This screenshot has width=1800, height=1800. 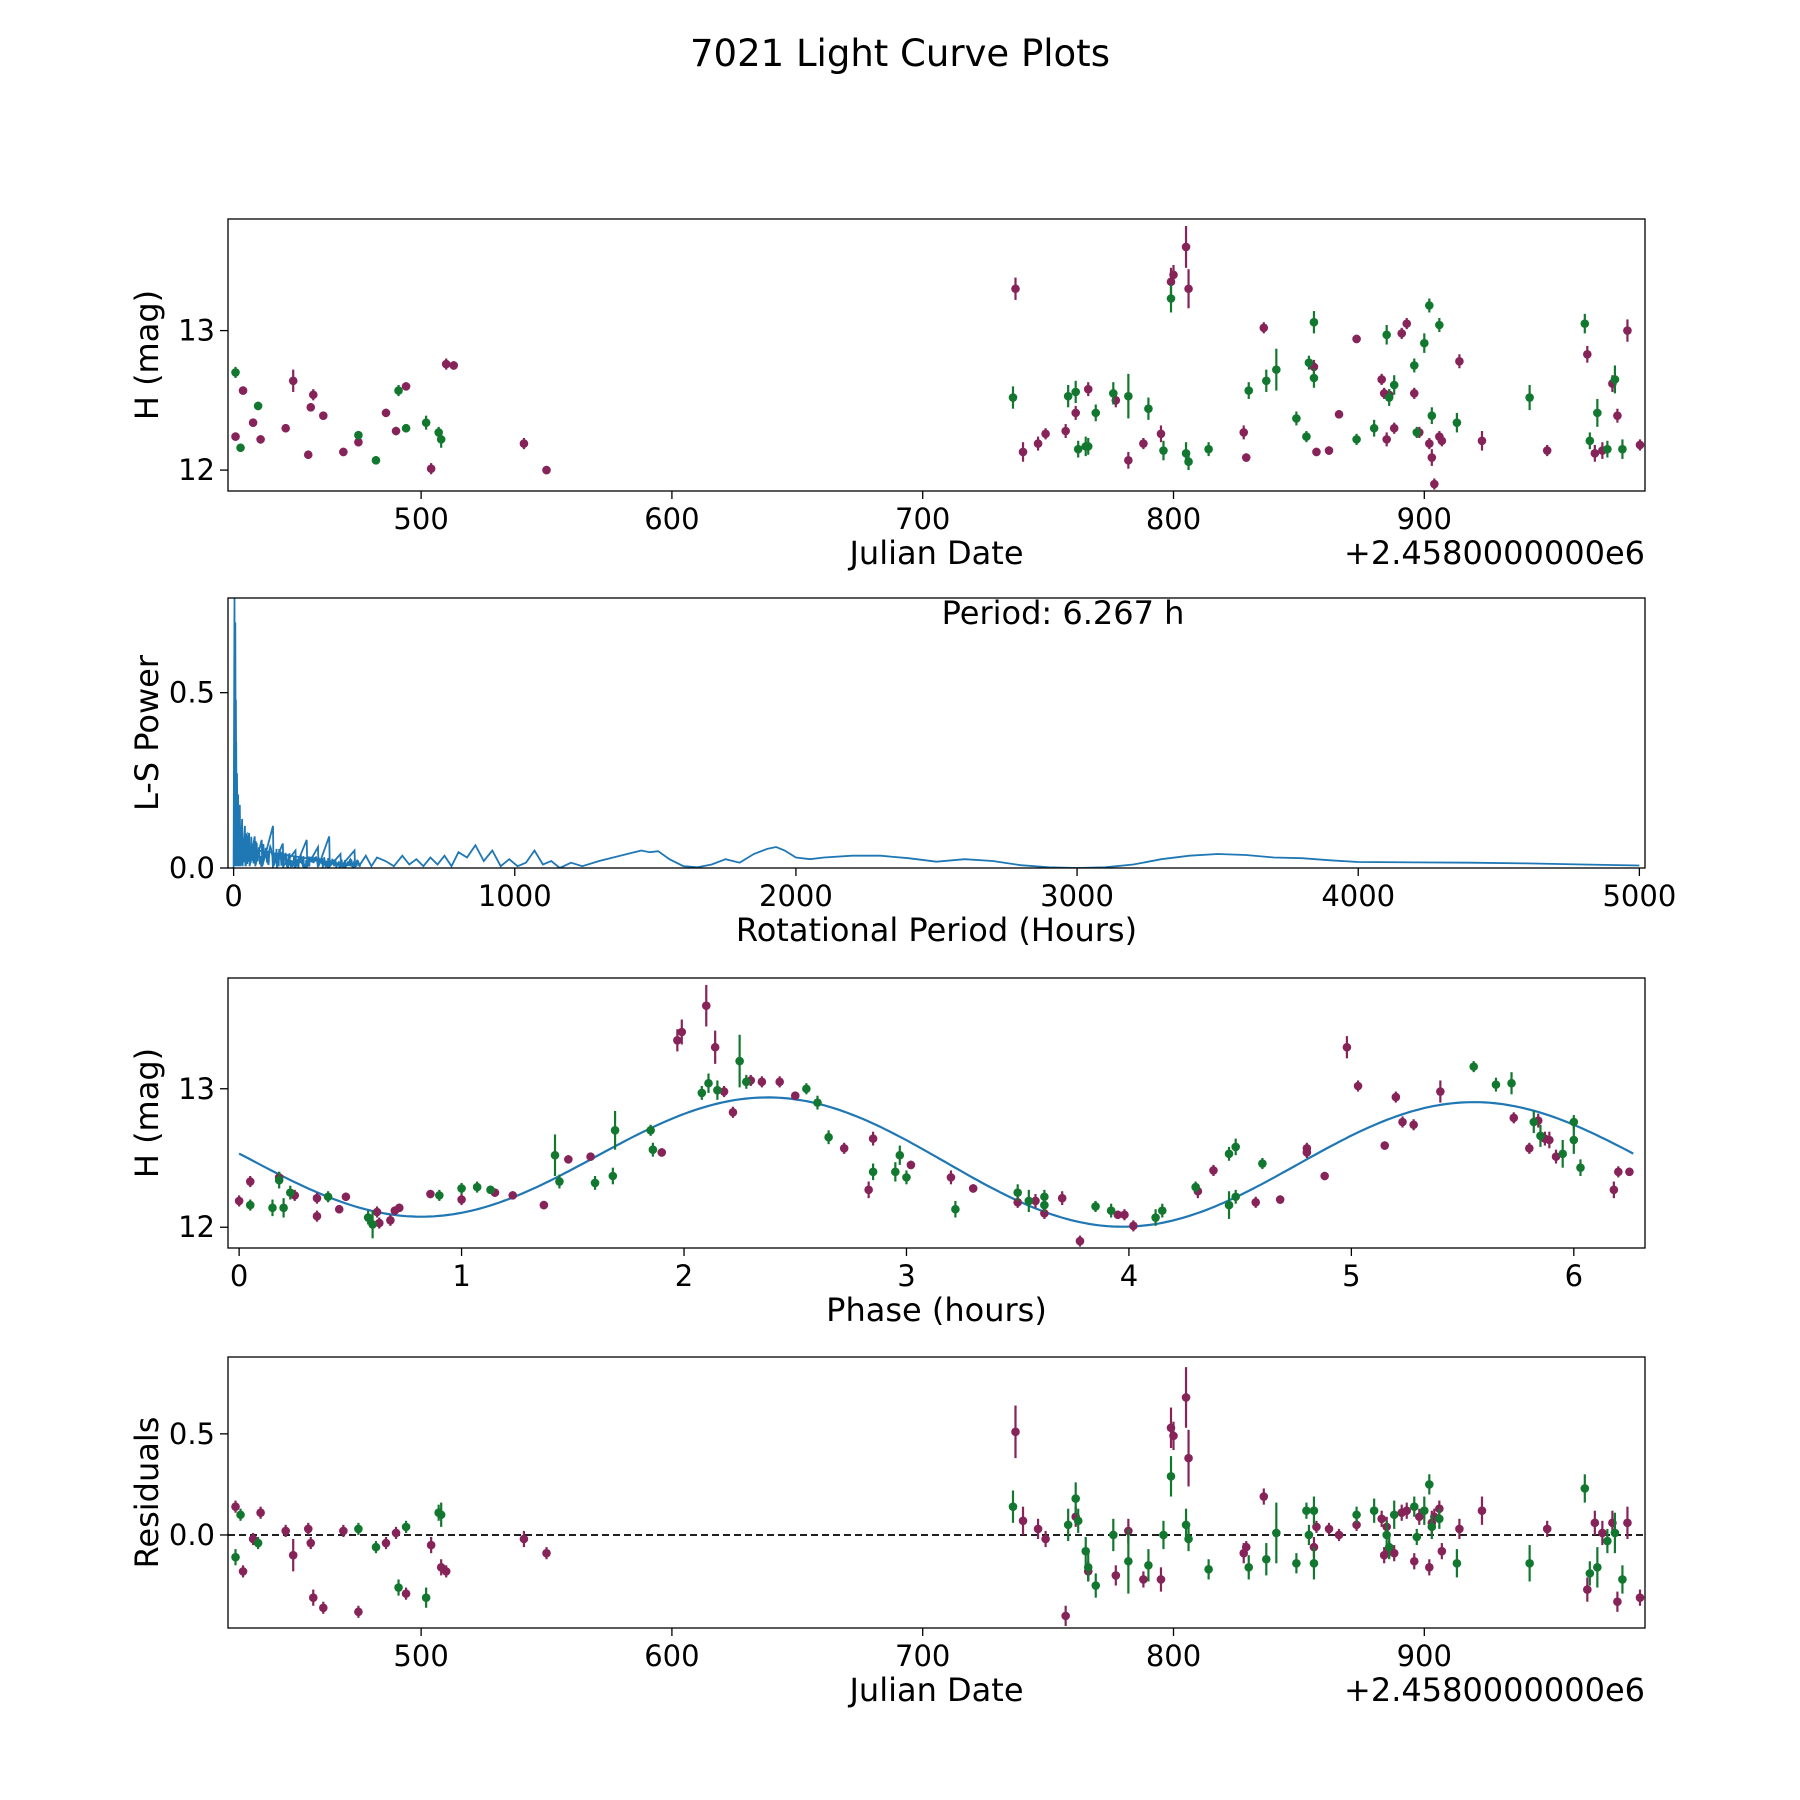 What do you see at coordinates (196, 331) in the screenshot?
I see `y-tick-label: 13` at bounding box center [196, 331].